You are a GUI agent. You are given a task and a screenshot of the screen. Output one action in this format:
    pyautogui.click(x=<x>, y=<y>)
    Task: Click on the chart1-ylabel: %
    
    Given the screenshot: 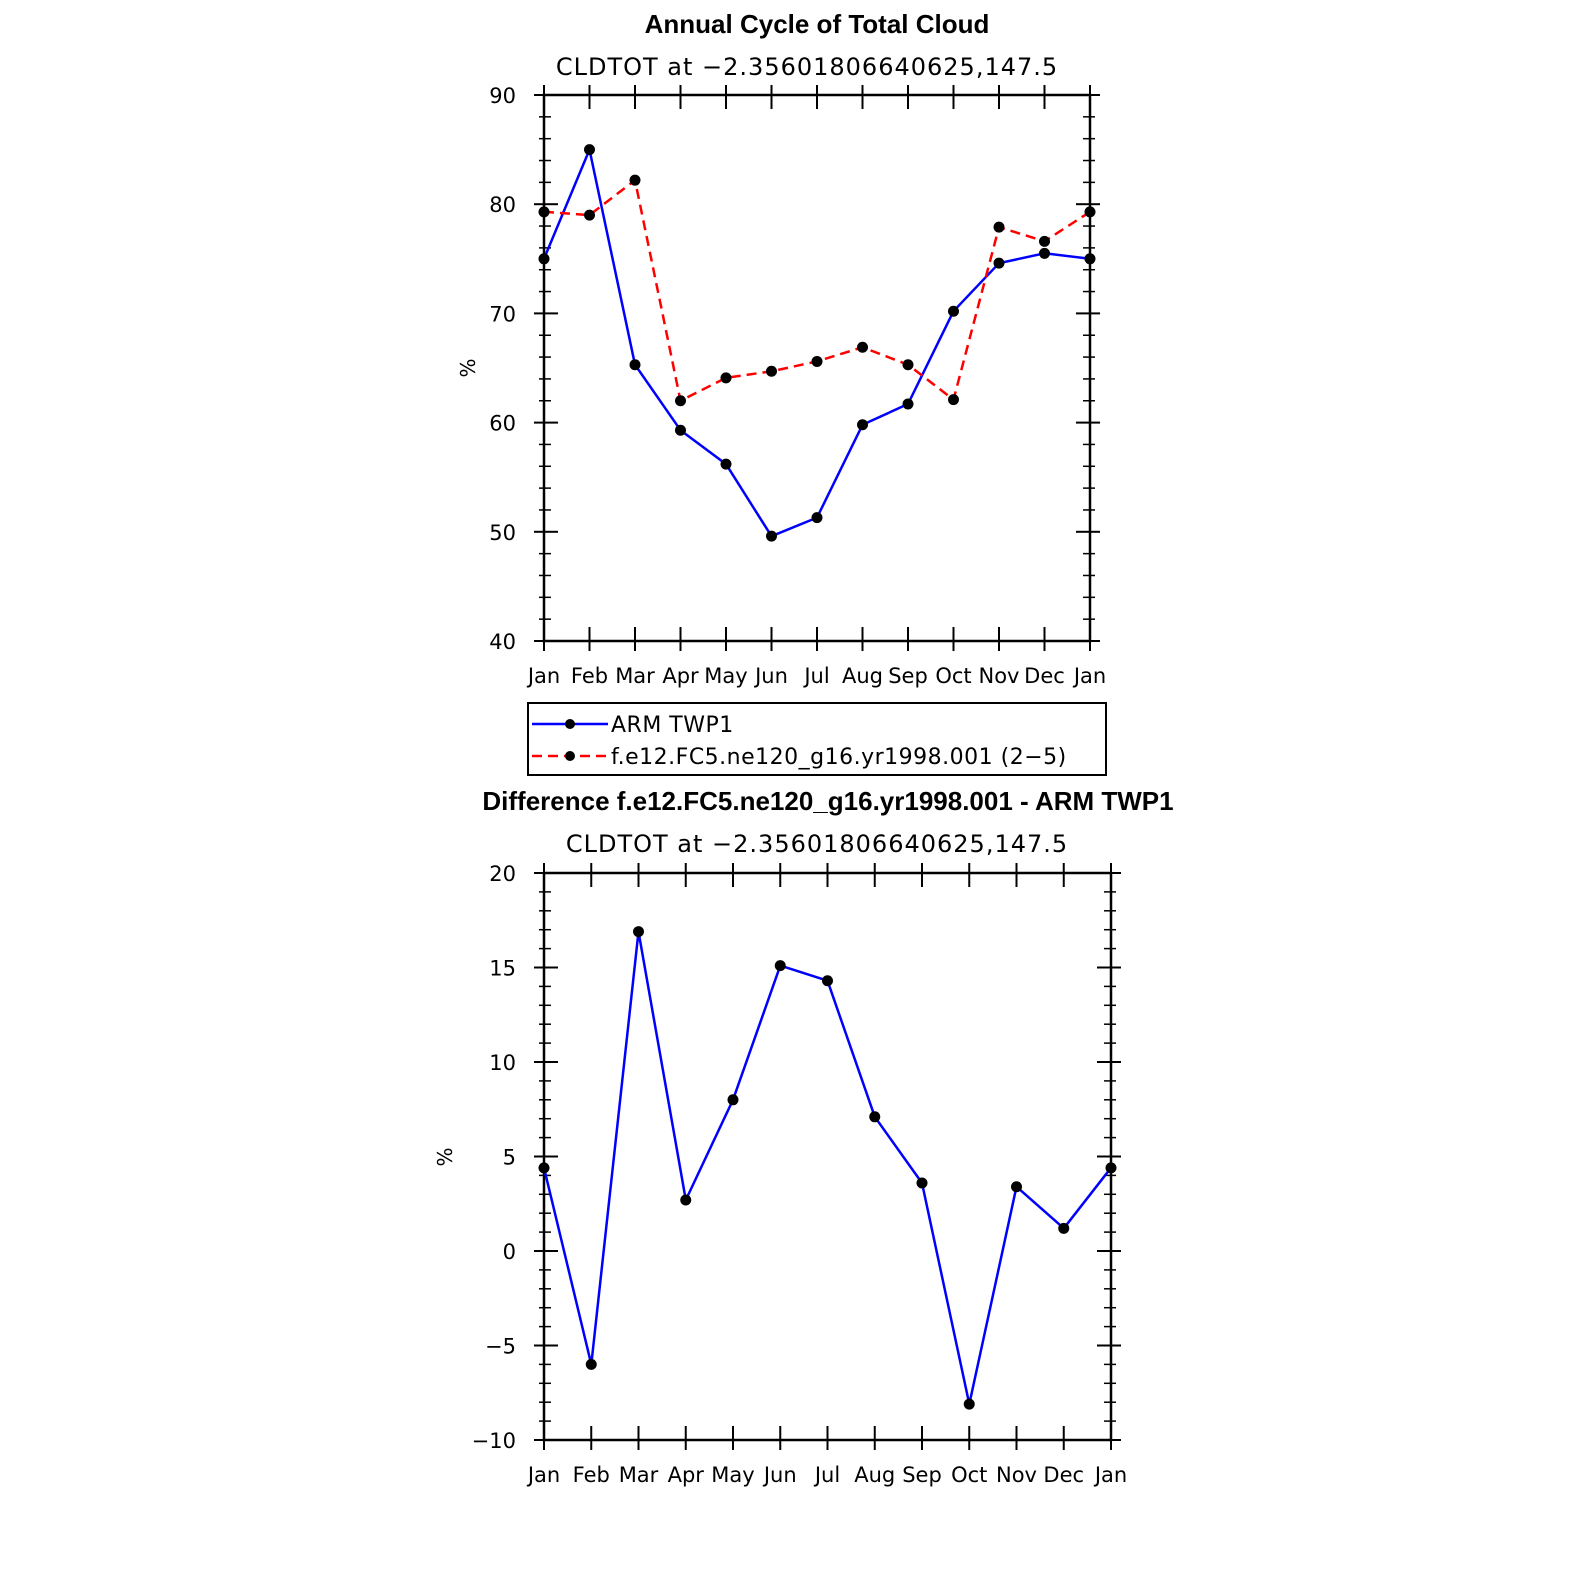 What is the action you would take?
    pyautogui.click(x=468, y=367)
    